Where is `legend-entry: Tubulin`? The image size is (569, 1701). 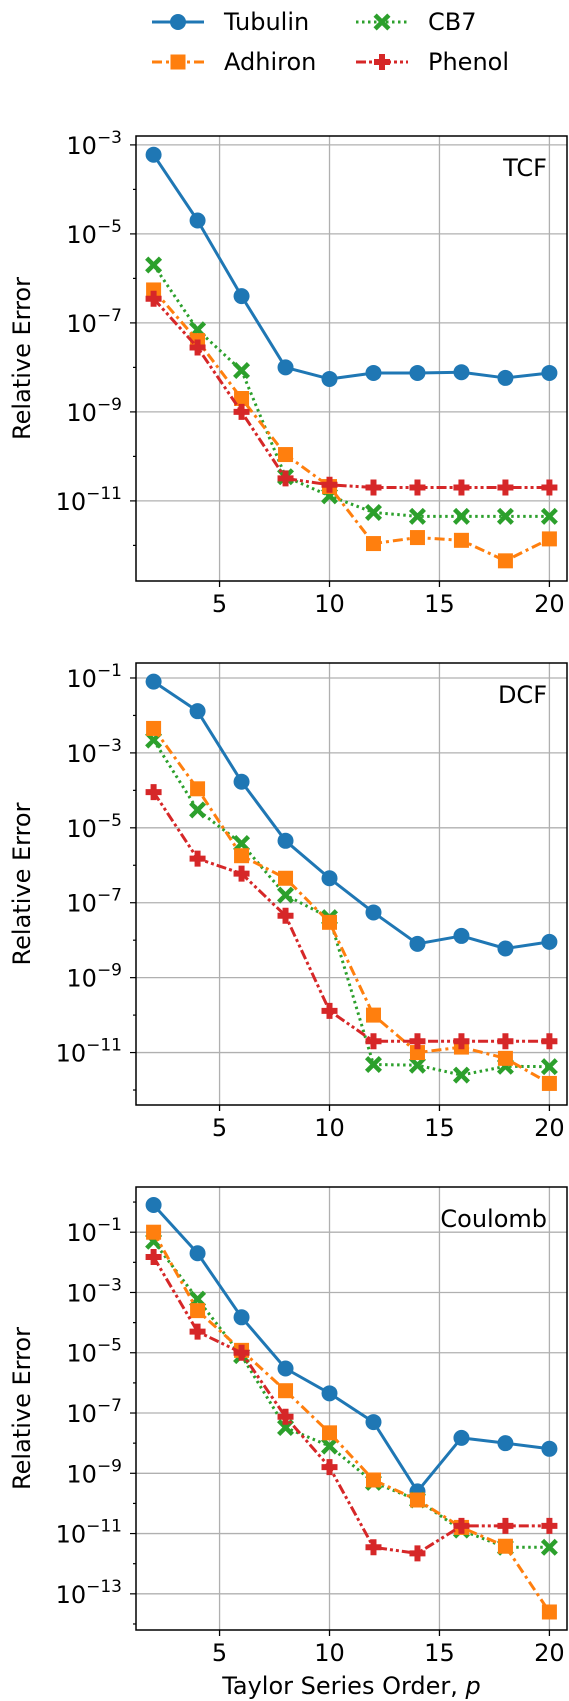 legend-entry: Tubulin is located at coordinates (230, 22).